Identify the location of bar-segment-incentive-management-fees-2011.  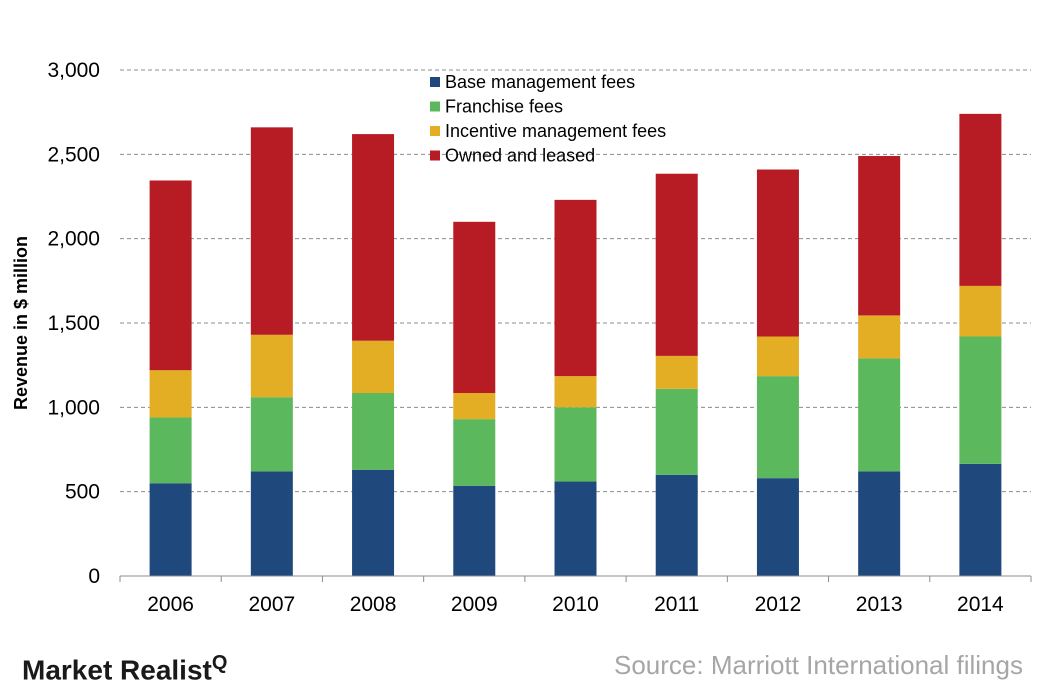
(676, 372).